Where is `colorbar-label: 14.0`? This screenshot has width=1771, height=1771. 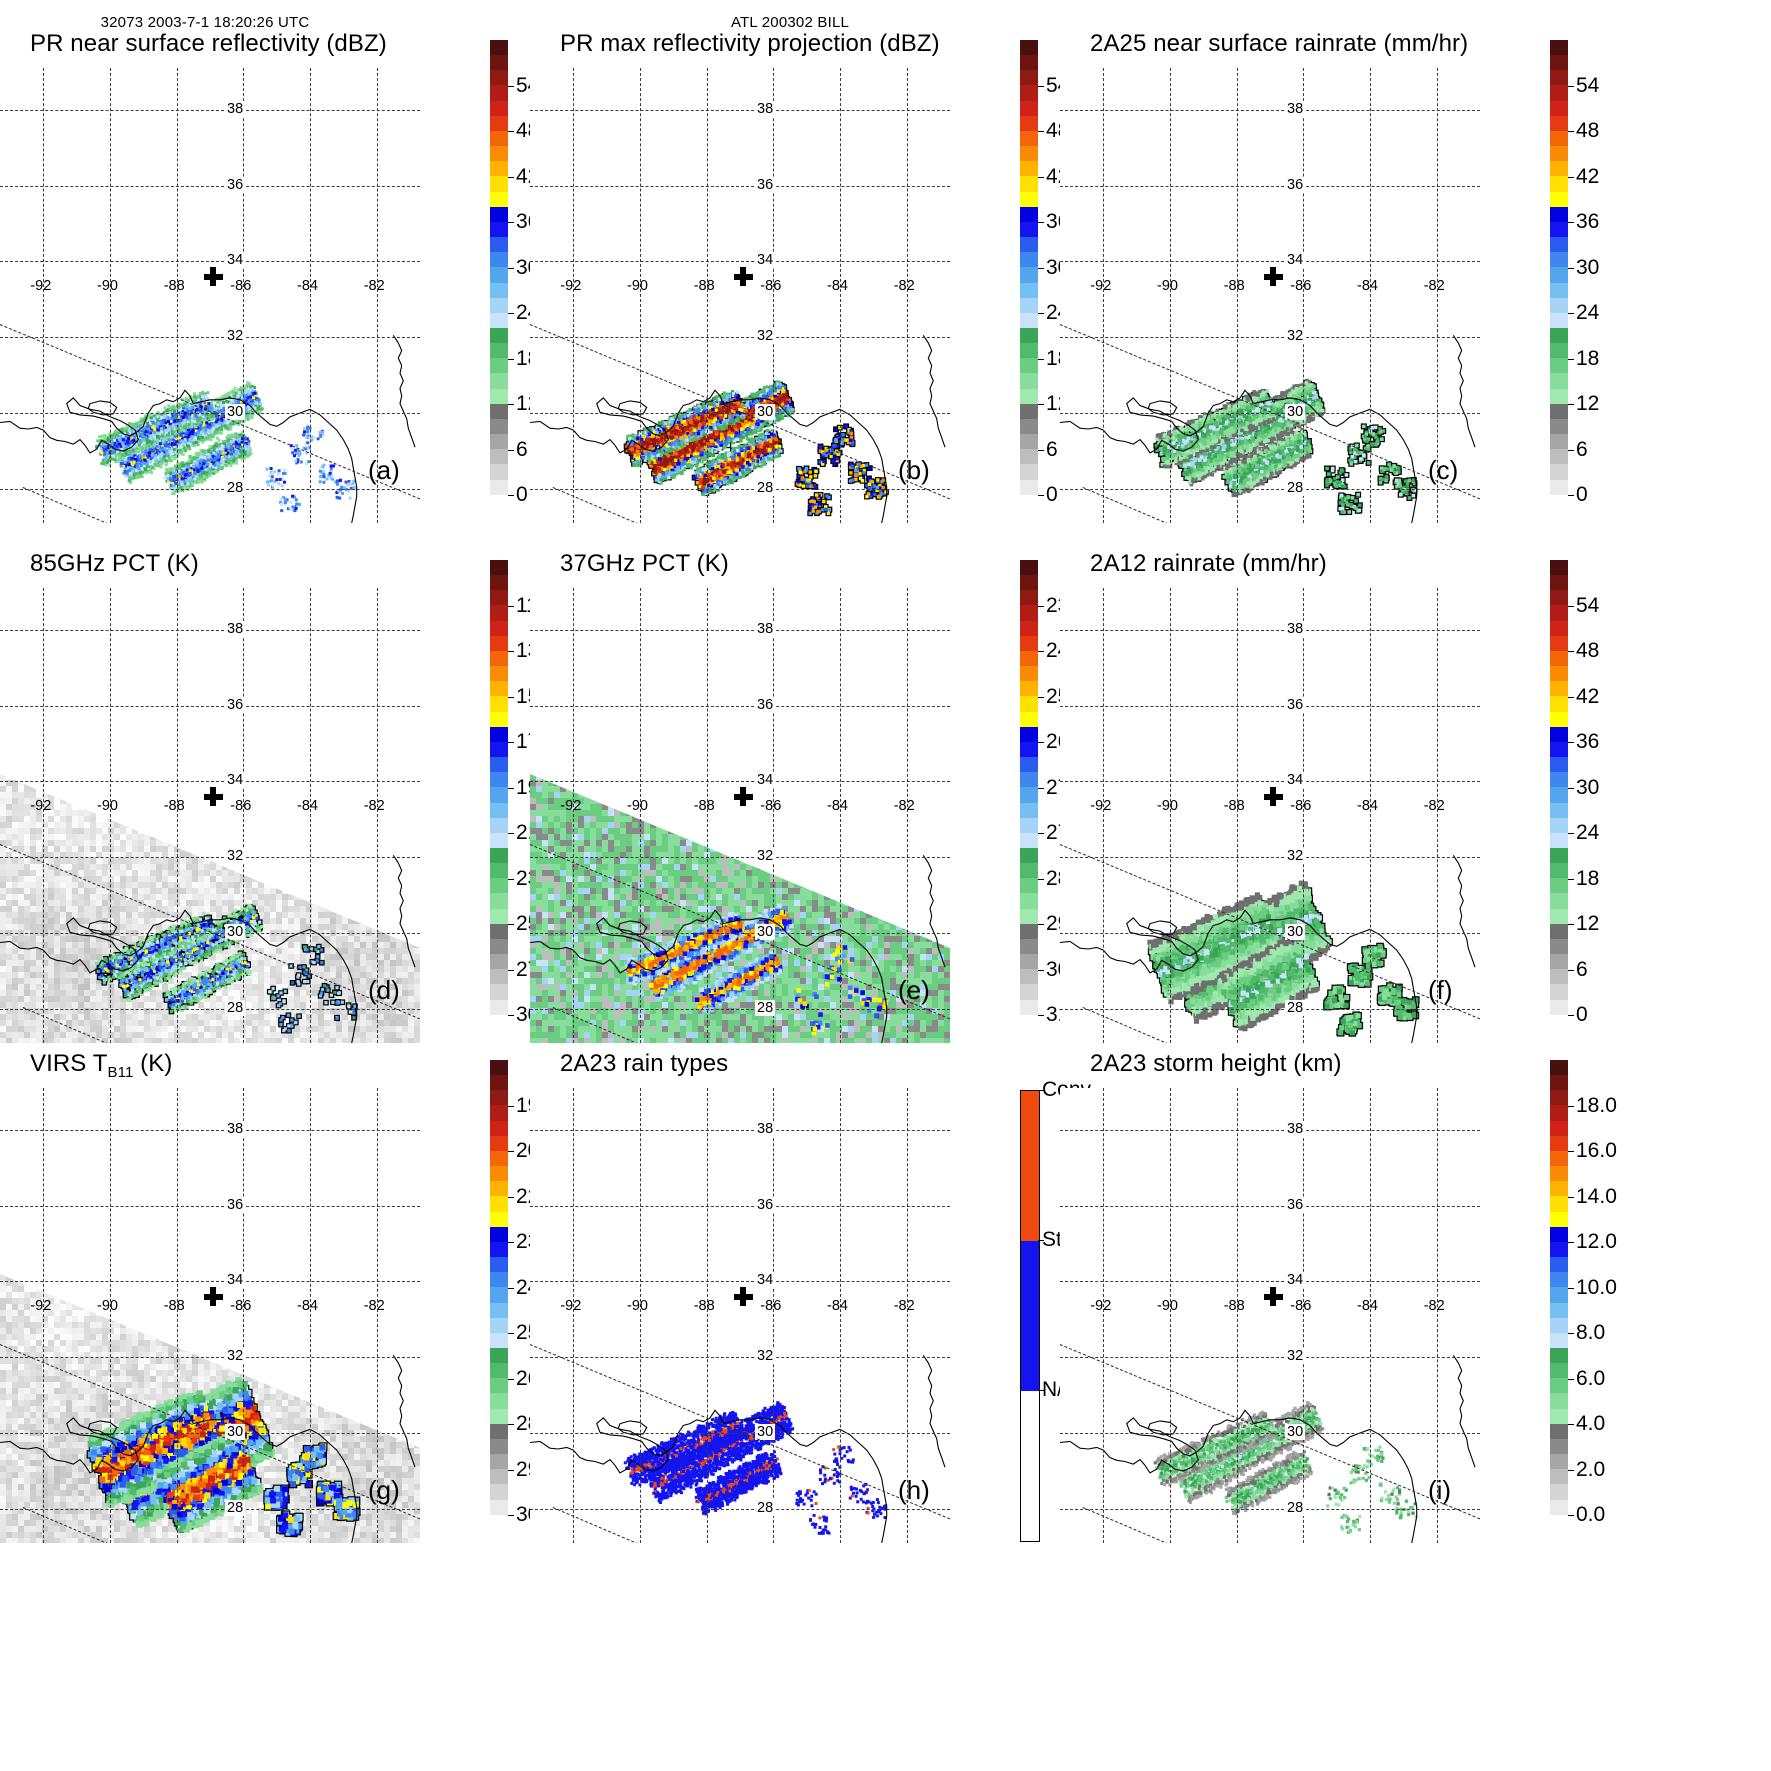
colorbar-label: 14.0 is located at coordinates (1596, 1197).